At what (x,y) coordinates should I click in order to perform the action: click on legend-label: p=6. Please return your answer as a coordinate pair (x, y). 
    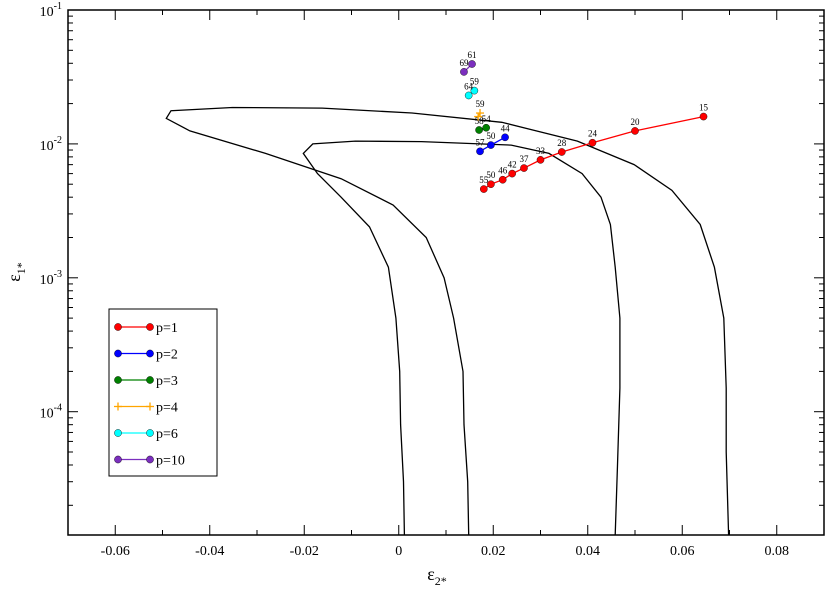
    Looking at the image, I should click on (167, 434).